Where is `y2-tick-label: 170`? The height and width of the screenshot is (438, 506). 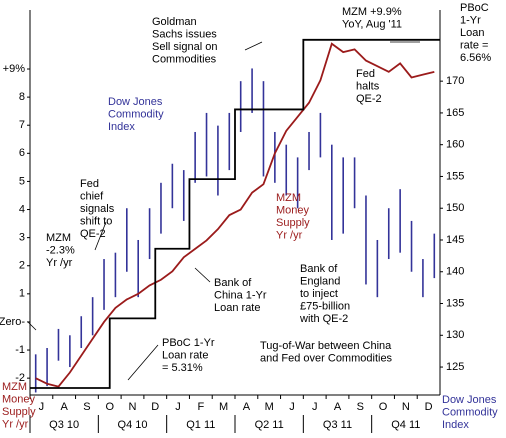
y2-tick-label: 170 is located at coordinates (455, 81).